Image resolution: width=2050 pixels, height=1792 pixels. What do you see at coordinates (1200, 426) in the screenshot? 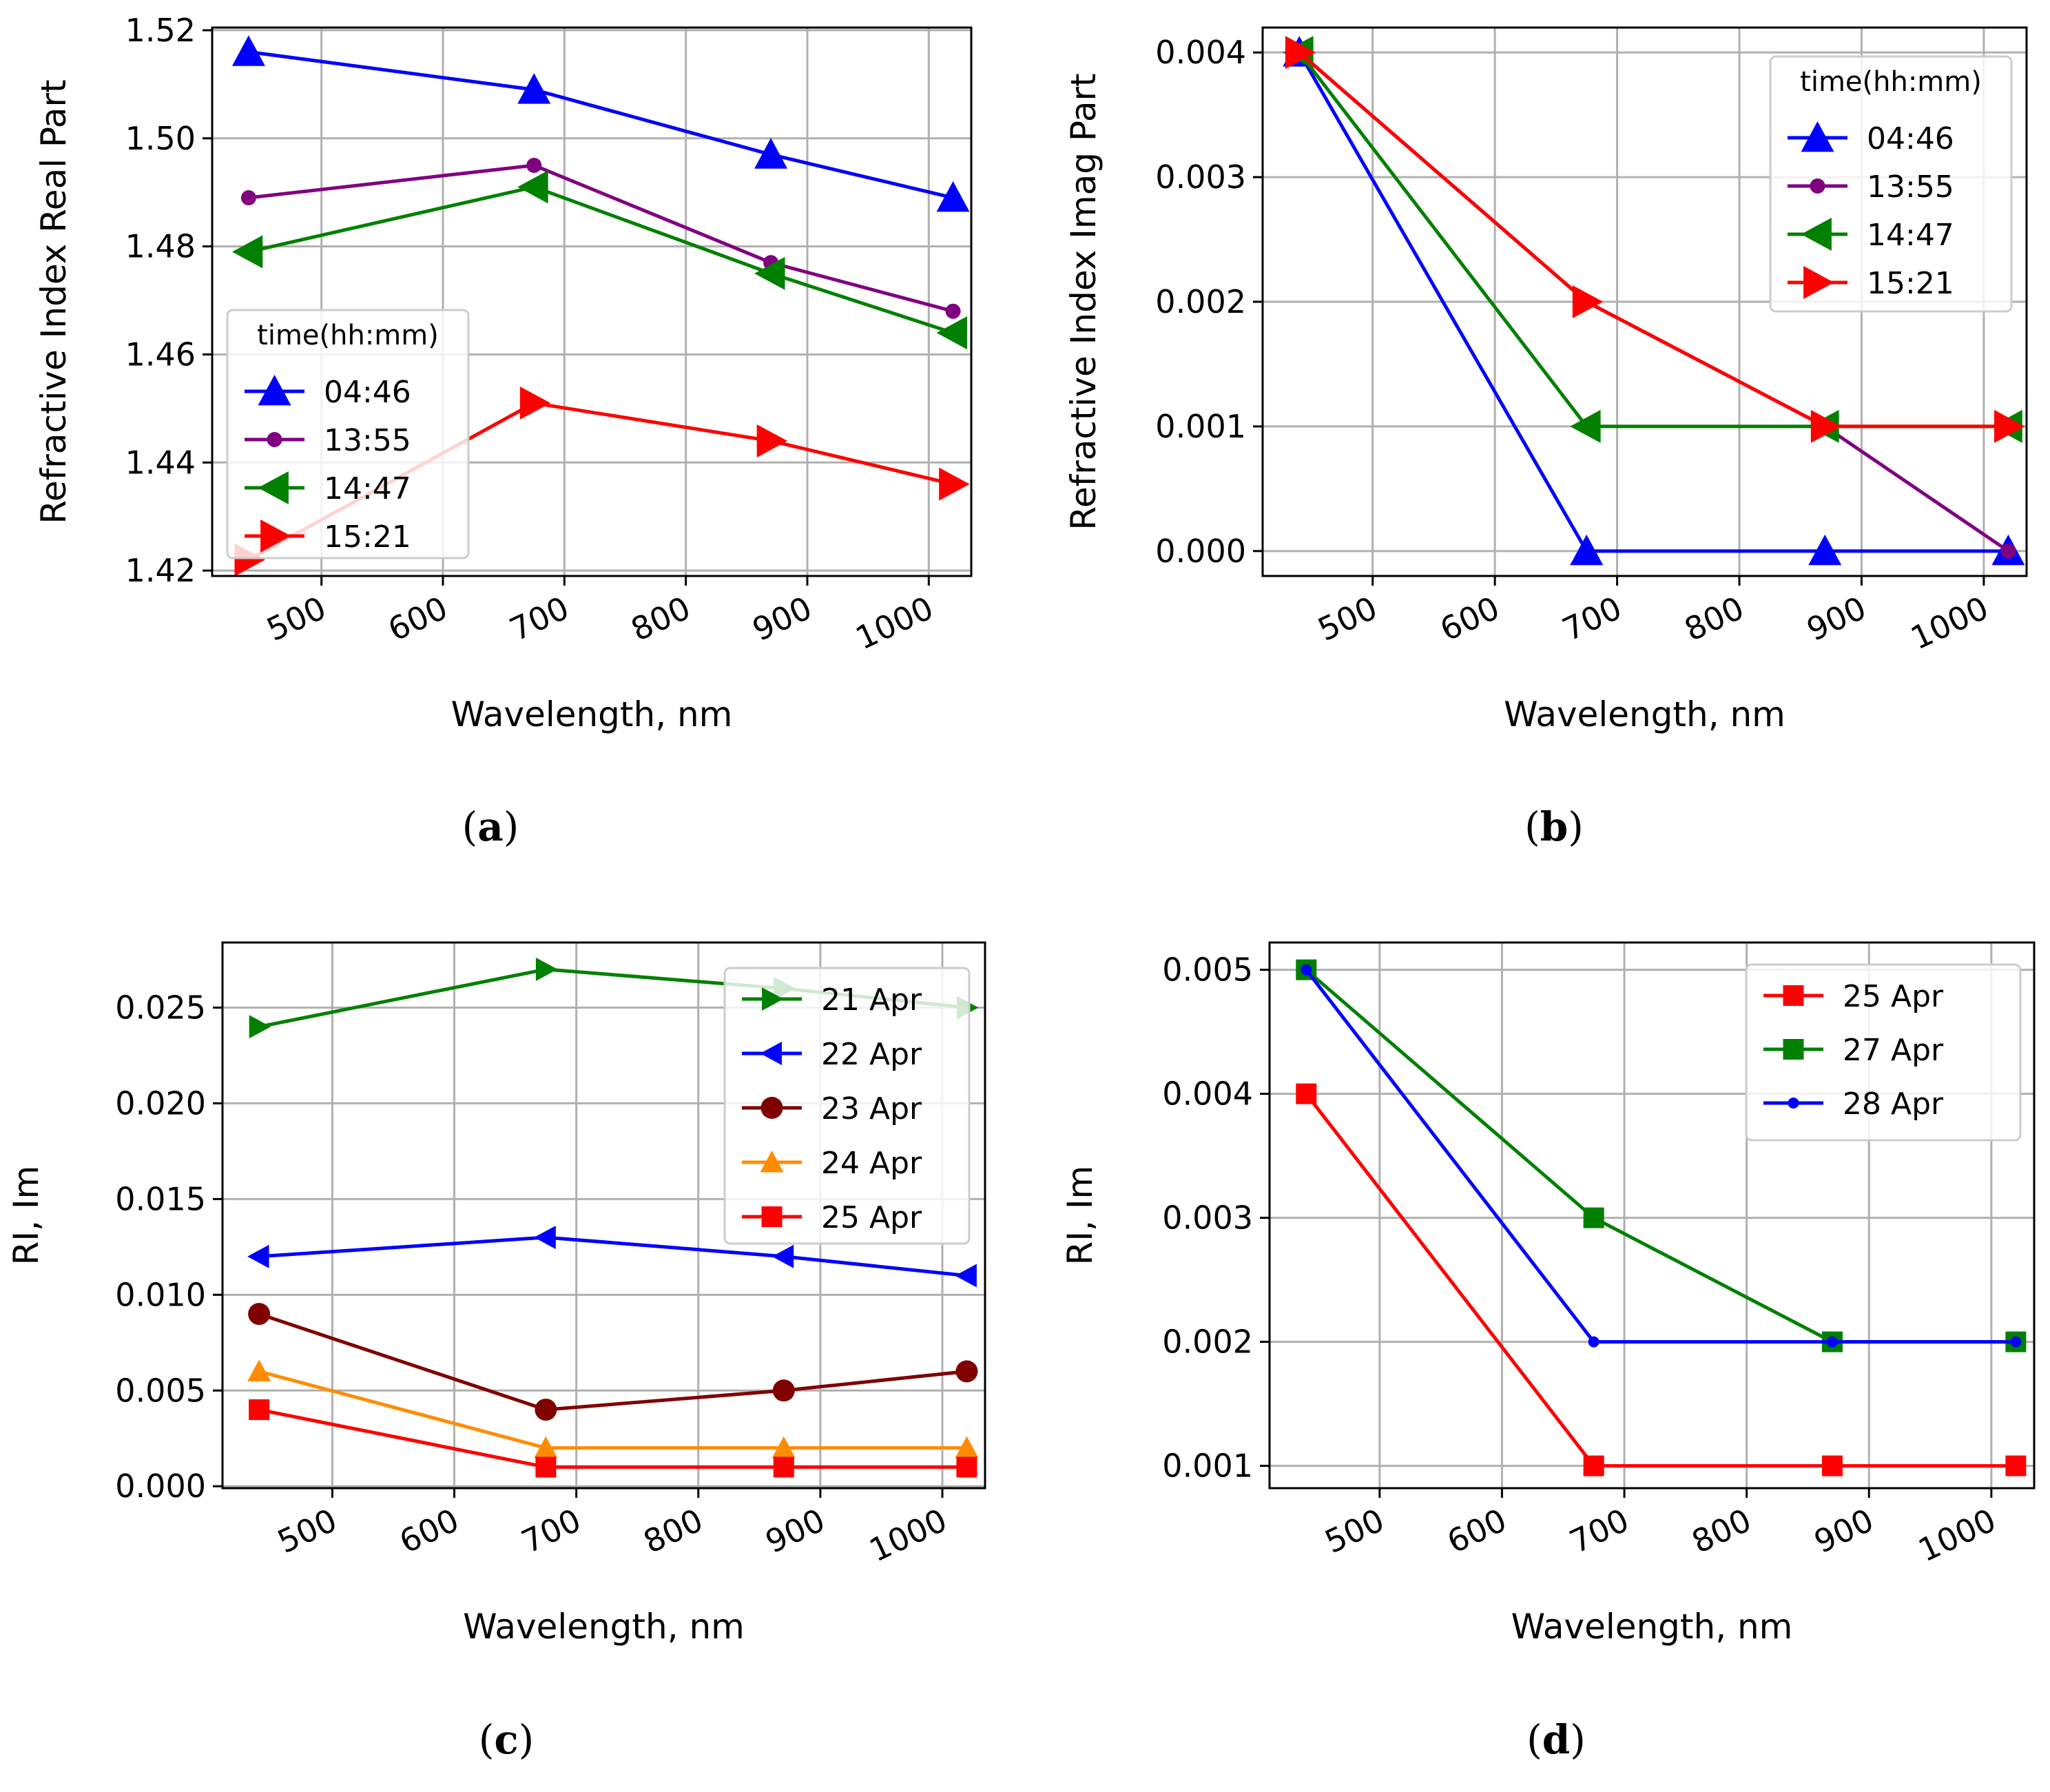
I see `y-tick-label: 0.001` at bounding box center [1200, 426].